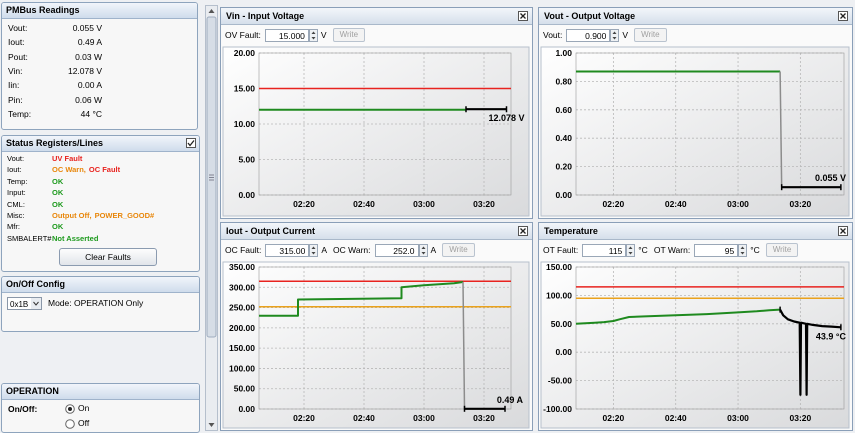 The height and width of the screenshot is (433, 855). Describe the element at coordinates (55, 71) in the screenshot. I see `reading-row: Vin: 12.078 V` at that location.